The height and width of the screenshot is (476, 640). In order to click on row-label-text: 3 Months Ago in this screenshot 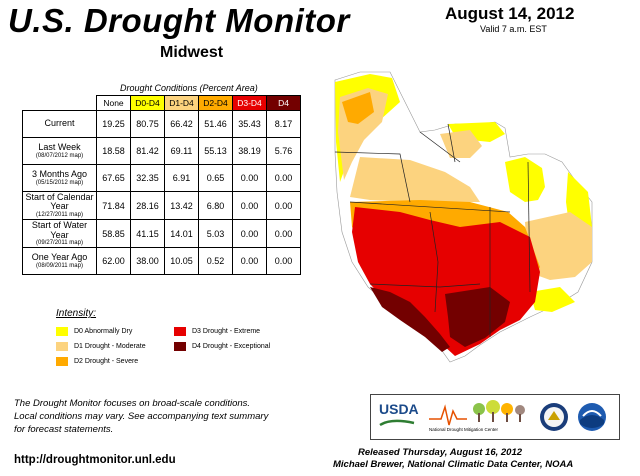, I will do `click(59, 174)`.